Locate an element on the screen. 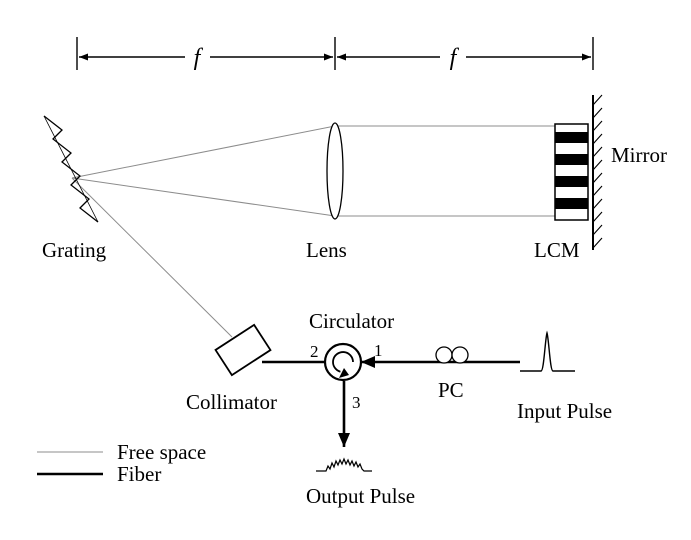 The width and height of the screenshot is (691, 540). lcm is located at coordinates (571, 172).